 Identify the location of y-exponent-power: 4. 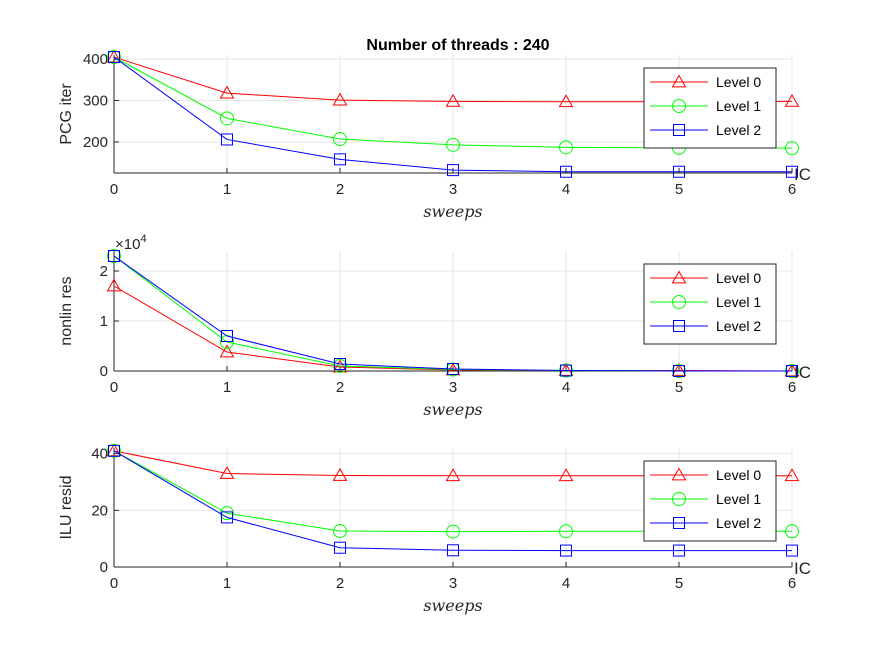
(143, 239).